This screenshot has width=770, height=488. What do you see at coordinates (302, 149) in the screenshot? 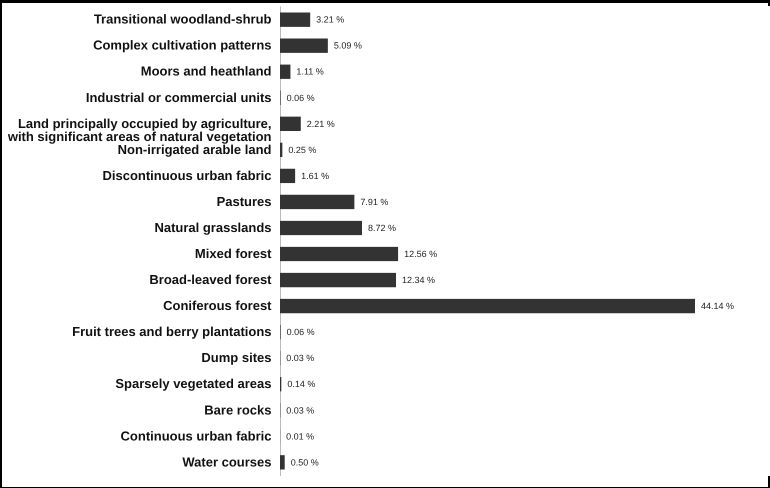
I see `data-label: 0.25 %` at bounding box center [302, 149].